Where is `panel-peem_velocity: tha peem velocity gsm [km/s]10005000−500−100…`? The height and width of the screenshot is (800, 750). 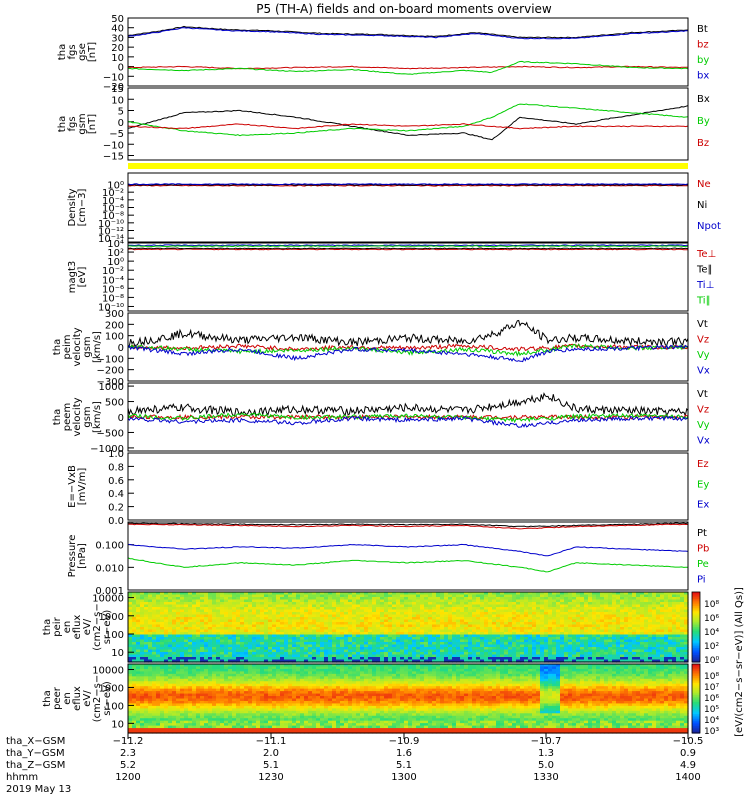 panel-peem_velocity: tha peem velocity gsm [km/s]10005000−500−100… is located at coordinates (381, 418).